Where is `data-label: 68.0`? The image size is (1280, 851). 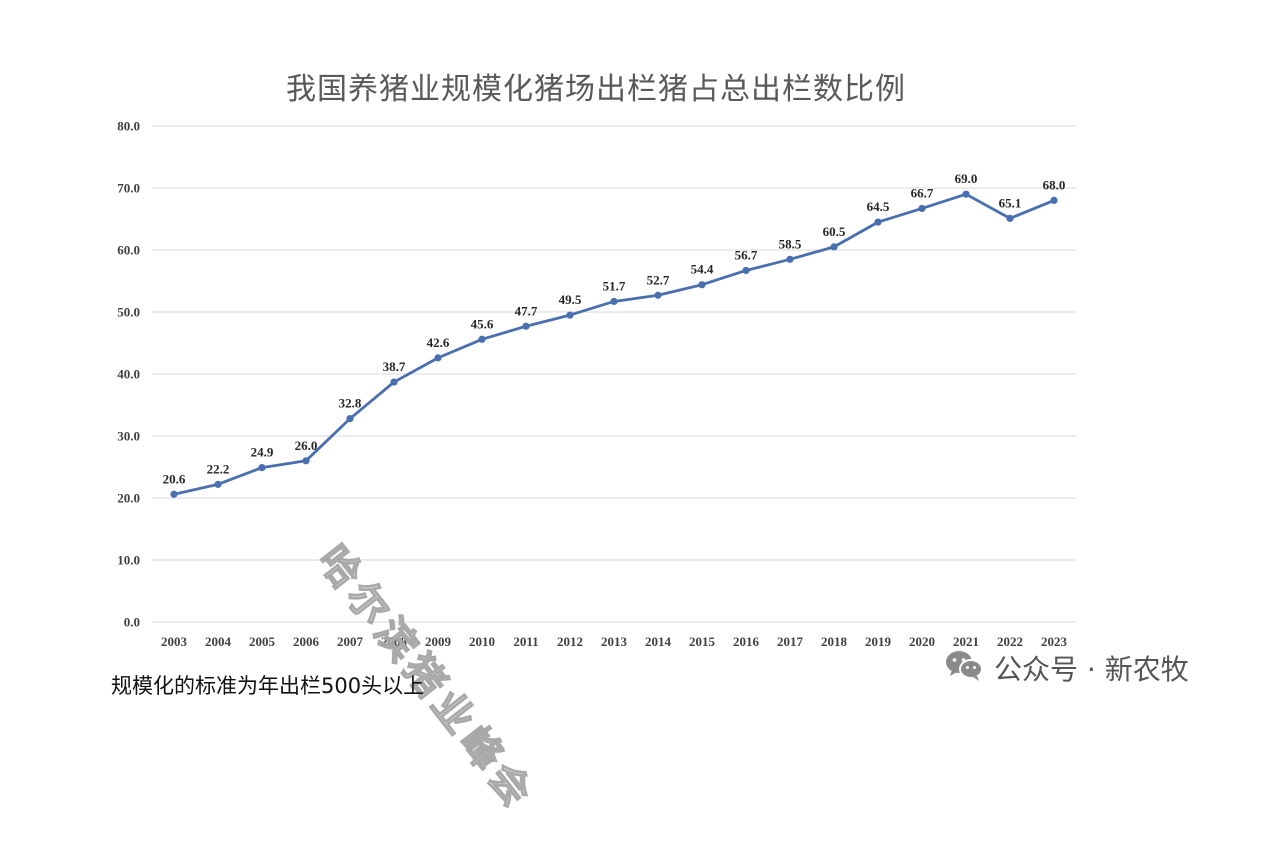
data-label: 68.0 is located at coordinates (1054, 184).